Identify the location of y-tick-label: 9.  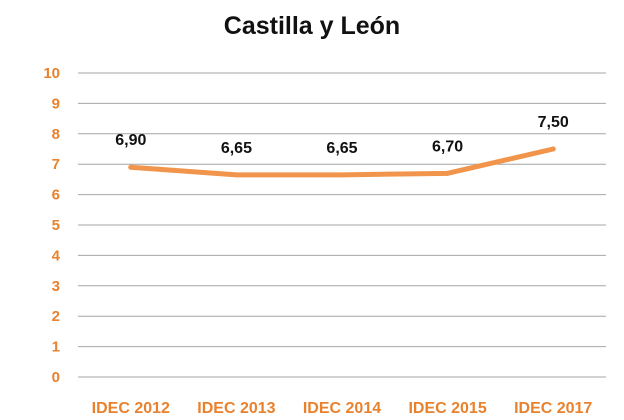
(56, 103).